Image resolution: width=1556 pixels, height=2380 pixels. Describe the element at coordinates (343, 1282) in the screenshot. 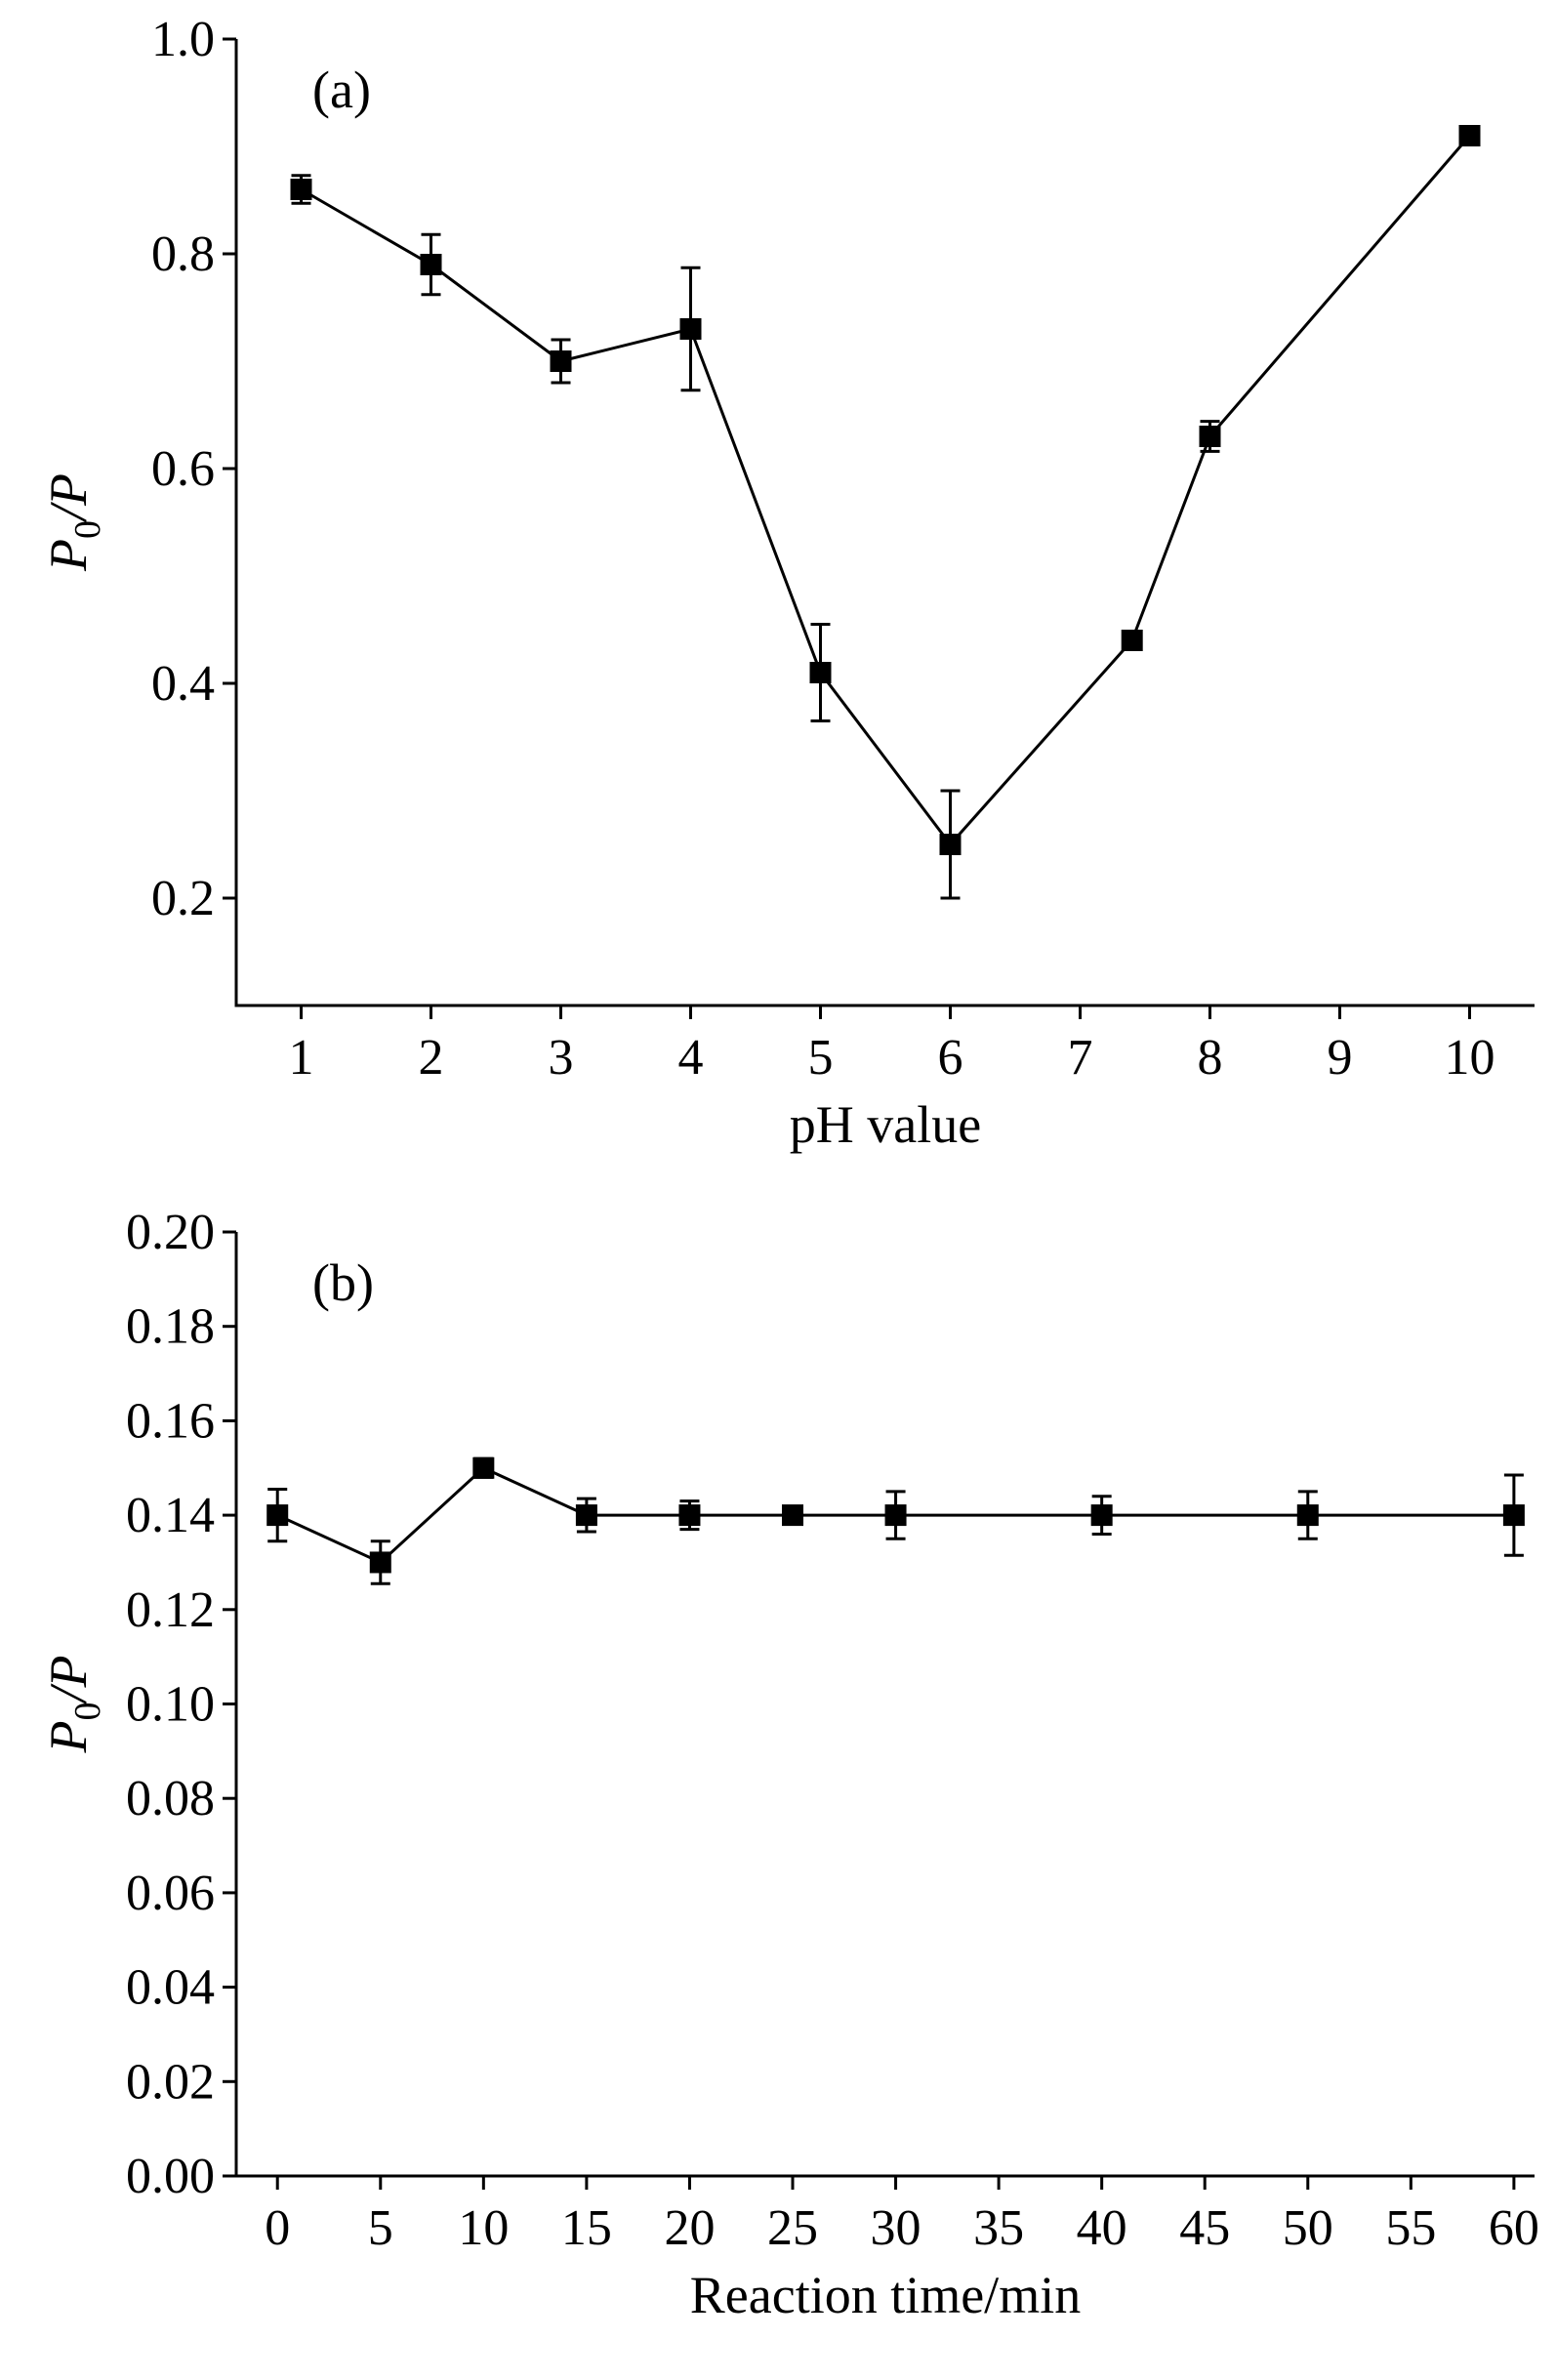

I see `panel-label: (b)` at that location.